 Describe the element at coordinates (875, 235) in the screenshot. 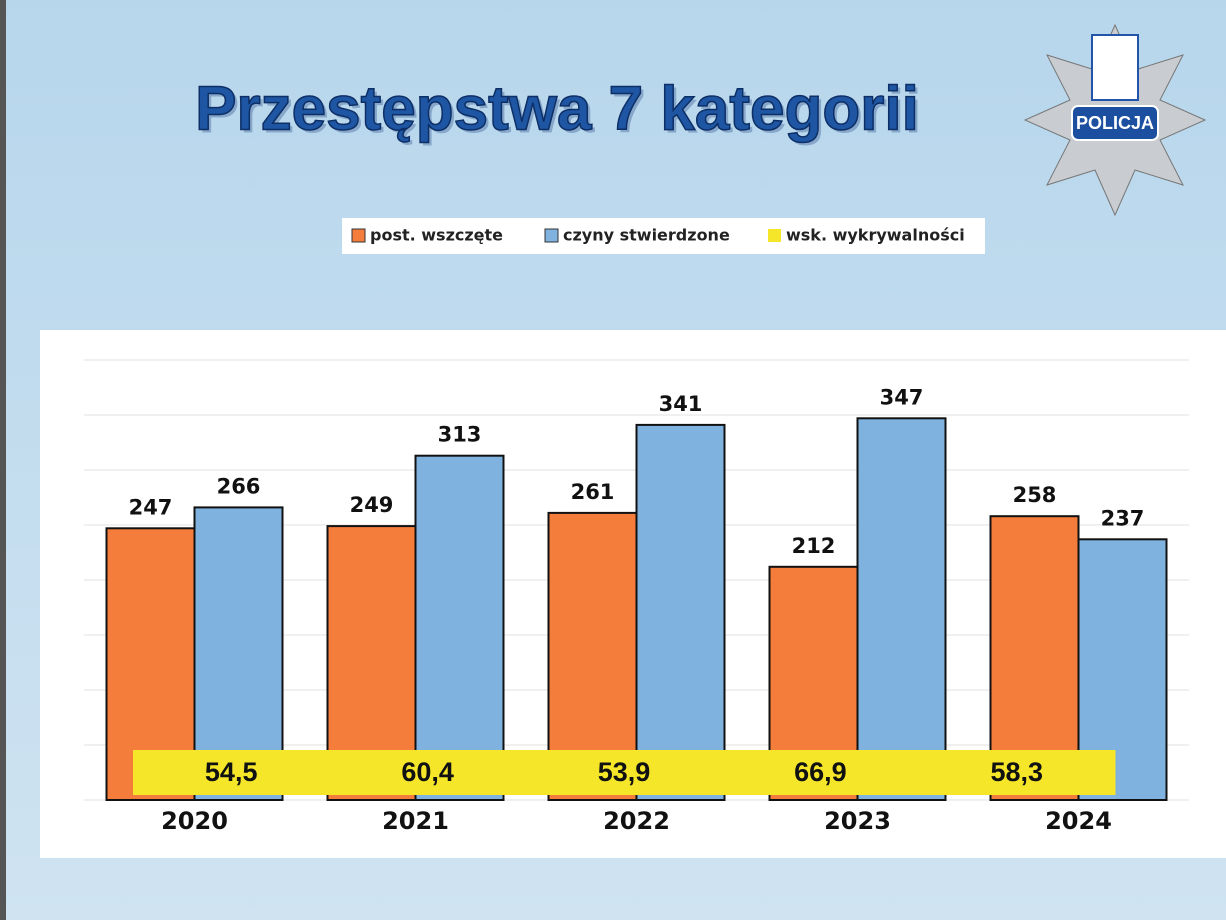

I see `legend-label: wsk. wykrywalności` at that location.